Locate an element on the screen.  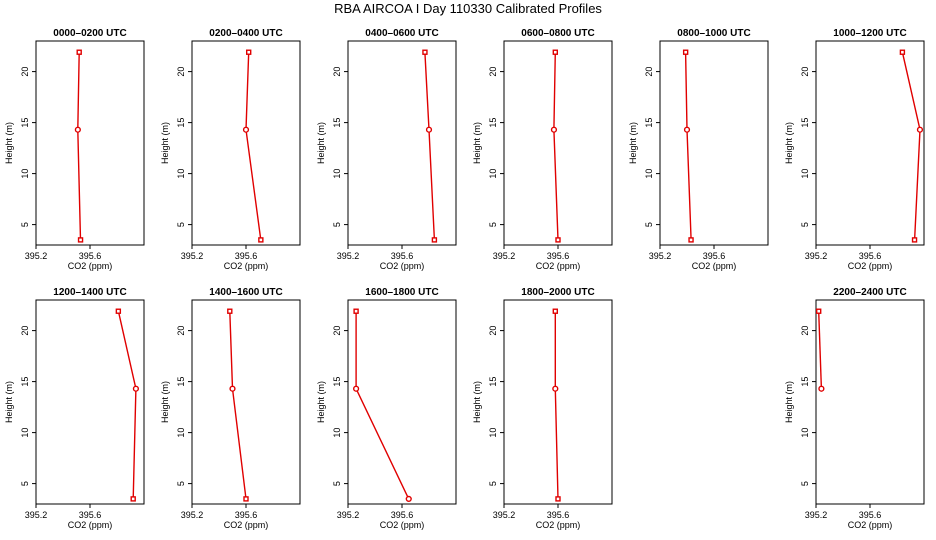
panel-title: 0600–0800 UTC is located at coordinates (557, 33).